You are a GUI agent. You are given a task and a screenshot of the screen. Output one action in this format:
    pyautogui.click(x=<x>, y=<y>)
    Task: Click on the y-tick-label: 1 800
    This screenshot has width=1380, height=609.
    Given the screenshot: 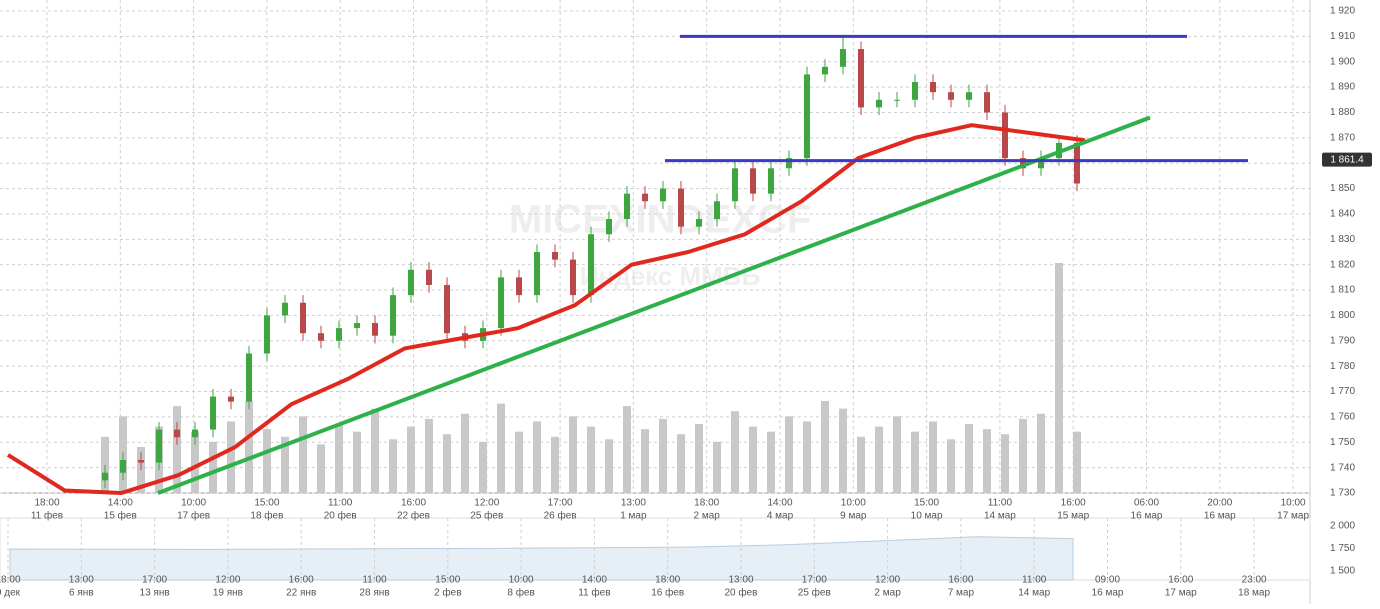 What is the action you would take?
    pyautogui.click(x=1342, y=315)
    